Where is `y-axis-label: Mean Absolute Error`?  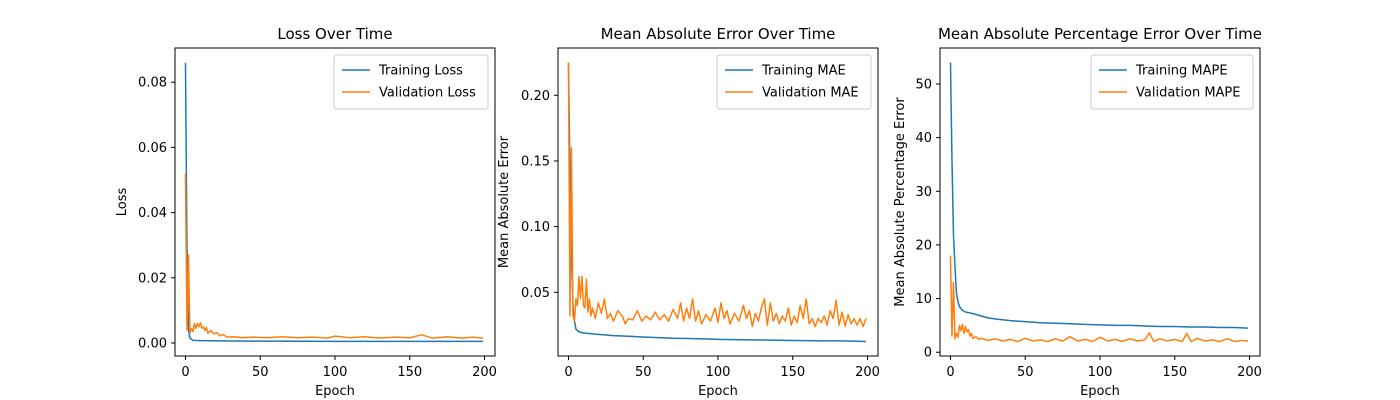
y-axis-label: Mean Absolute Error is located at coordinates (504, 201).